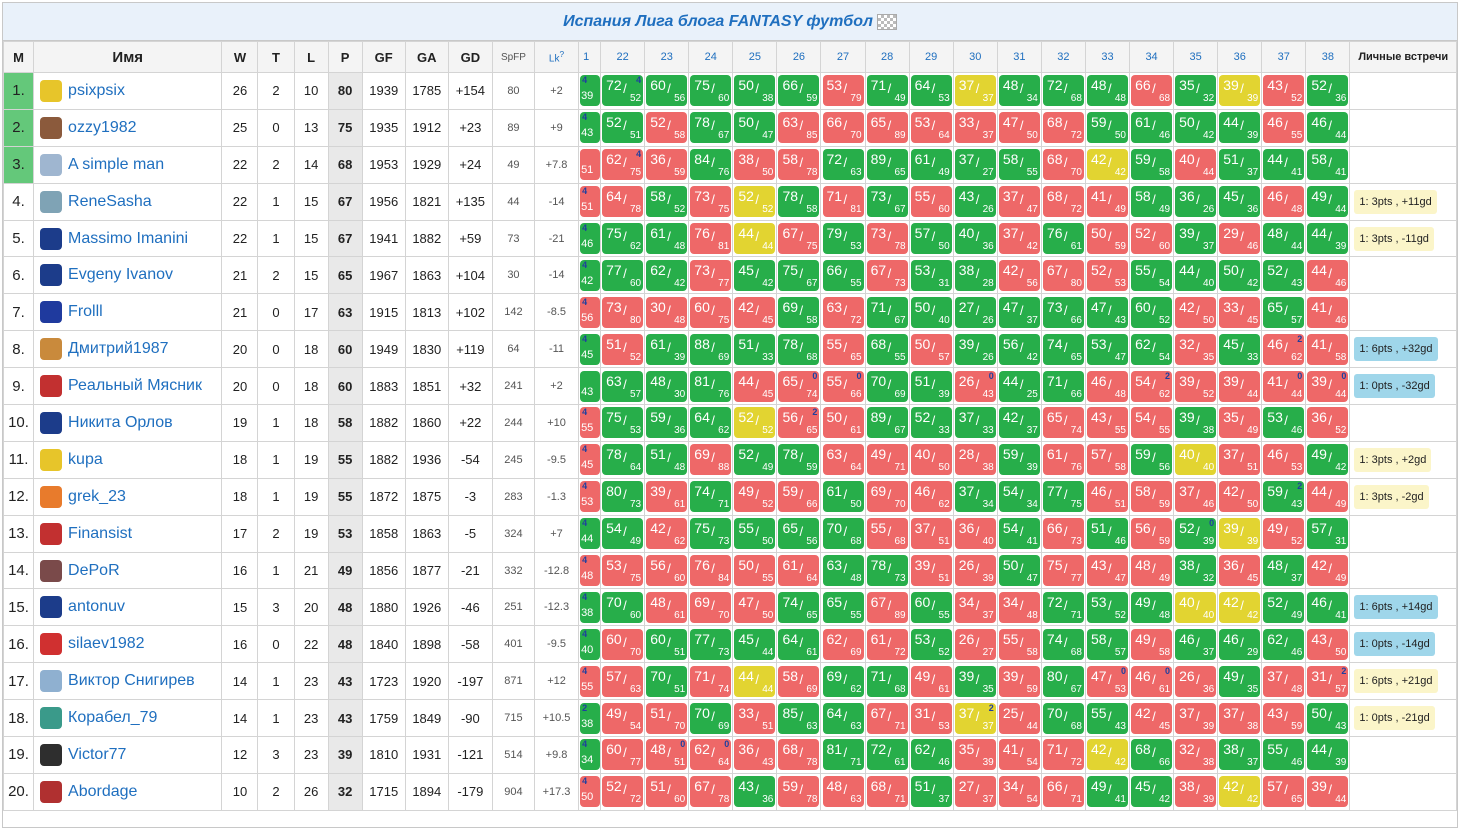 The height and width of the screenshot is (833, 1460). What do you see at coordinates (1284, 128) in the screenshot?
I see `match-score: 46/55` at bounding box center [1284, 128].